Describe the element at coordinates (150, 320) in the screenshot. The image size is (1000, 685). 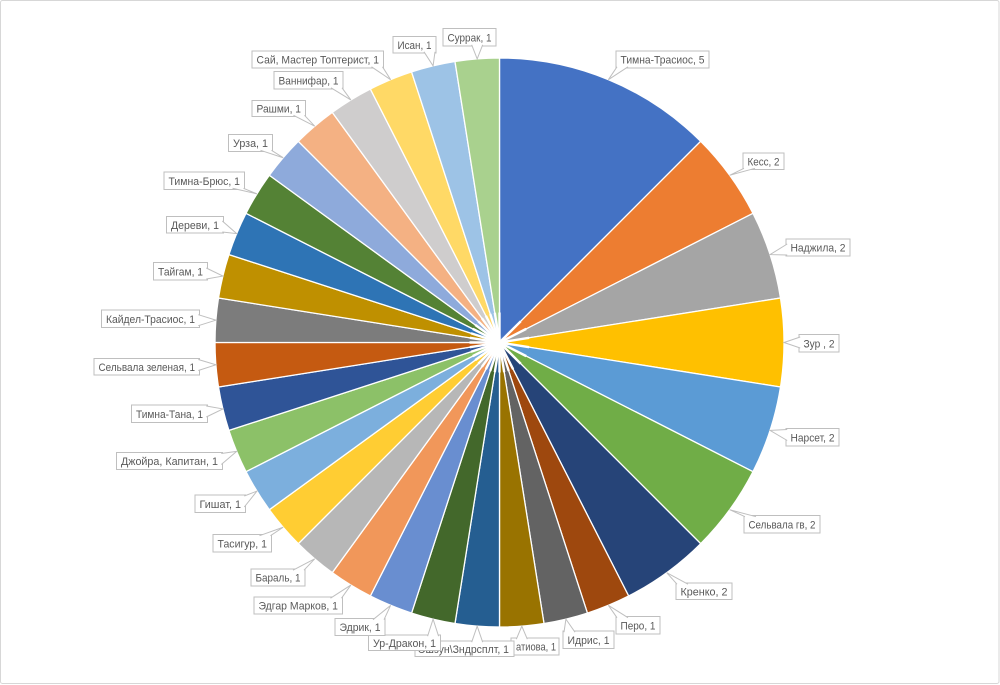
I see `svg-text: Кайдел-Трасиос, 1` at that location.